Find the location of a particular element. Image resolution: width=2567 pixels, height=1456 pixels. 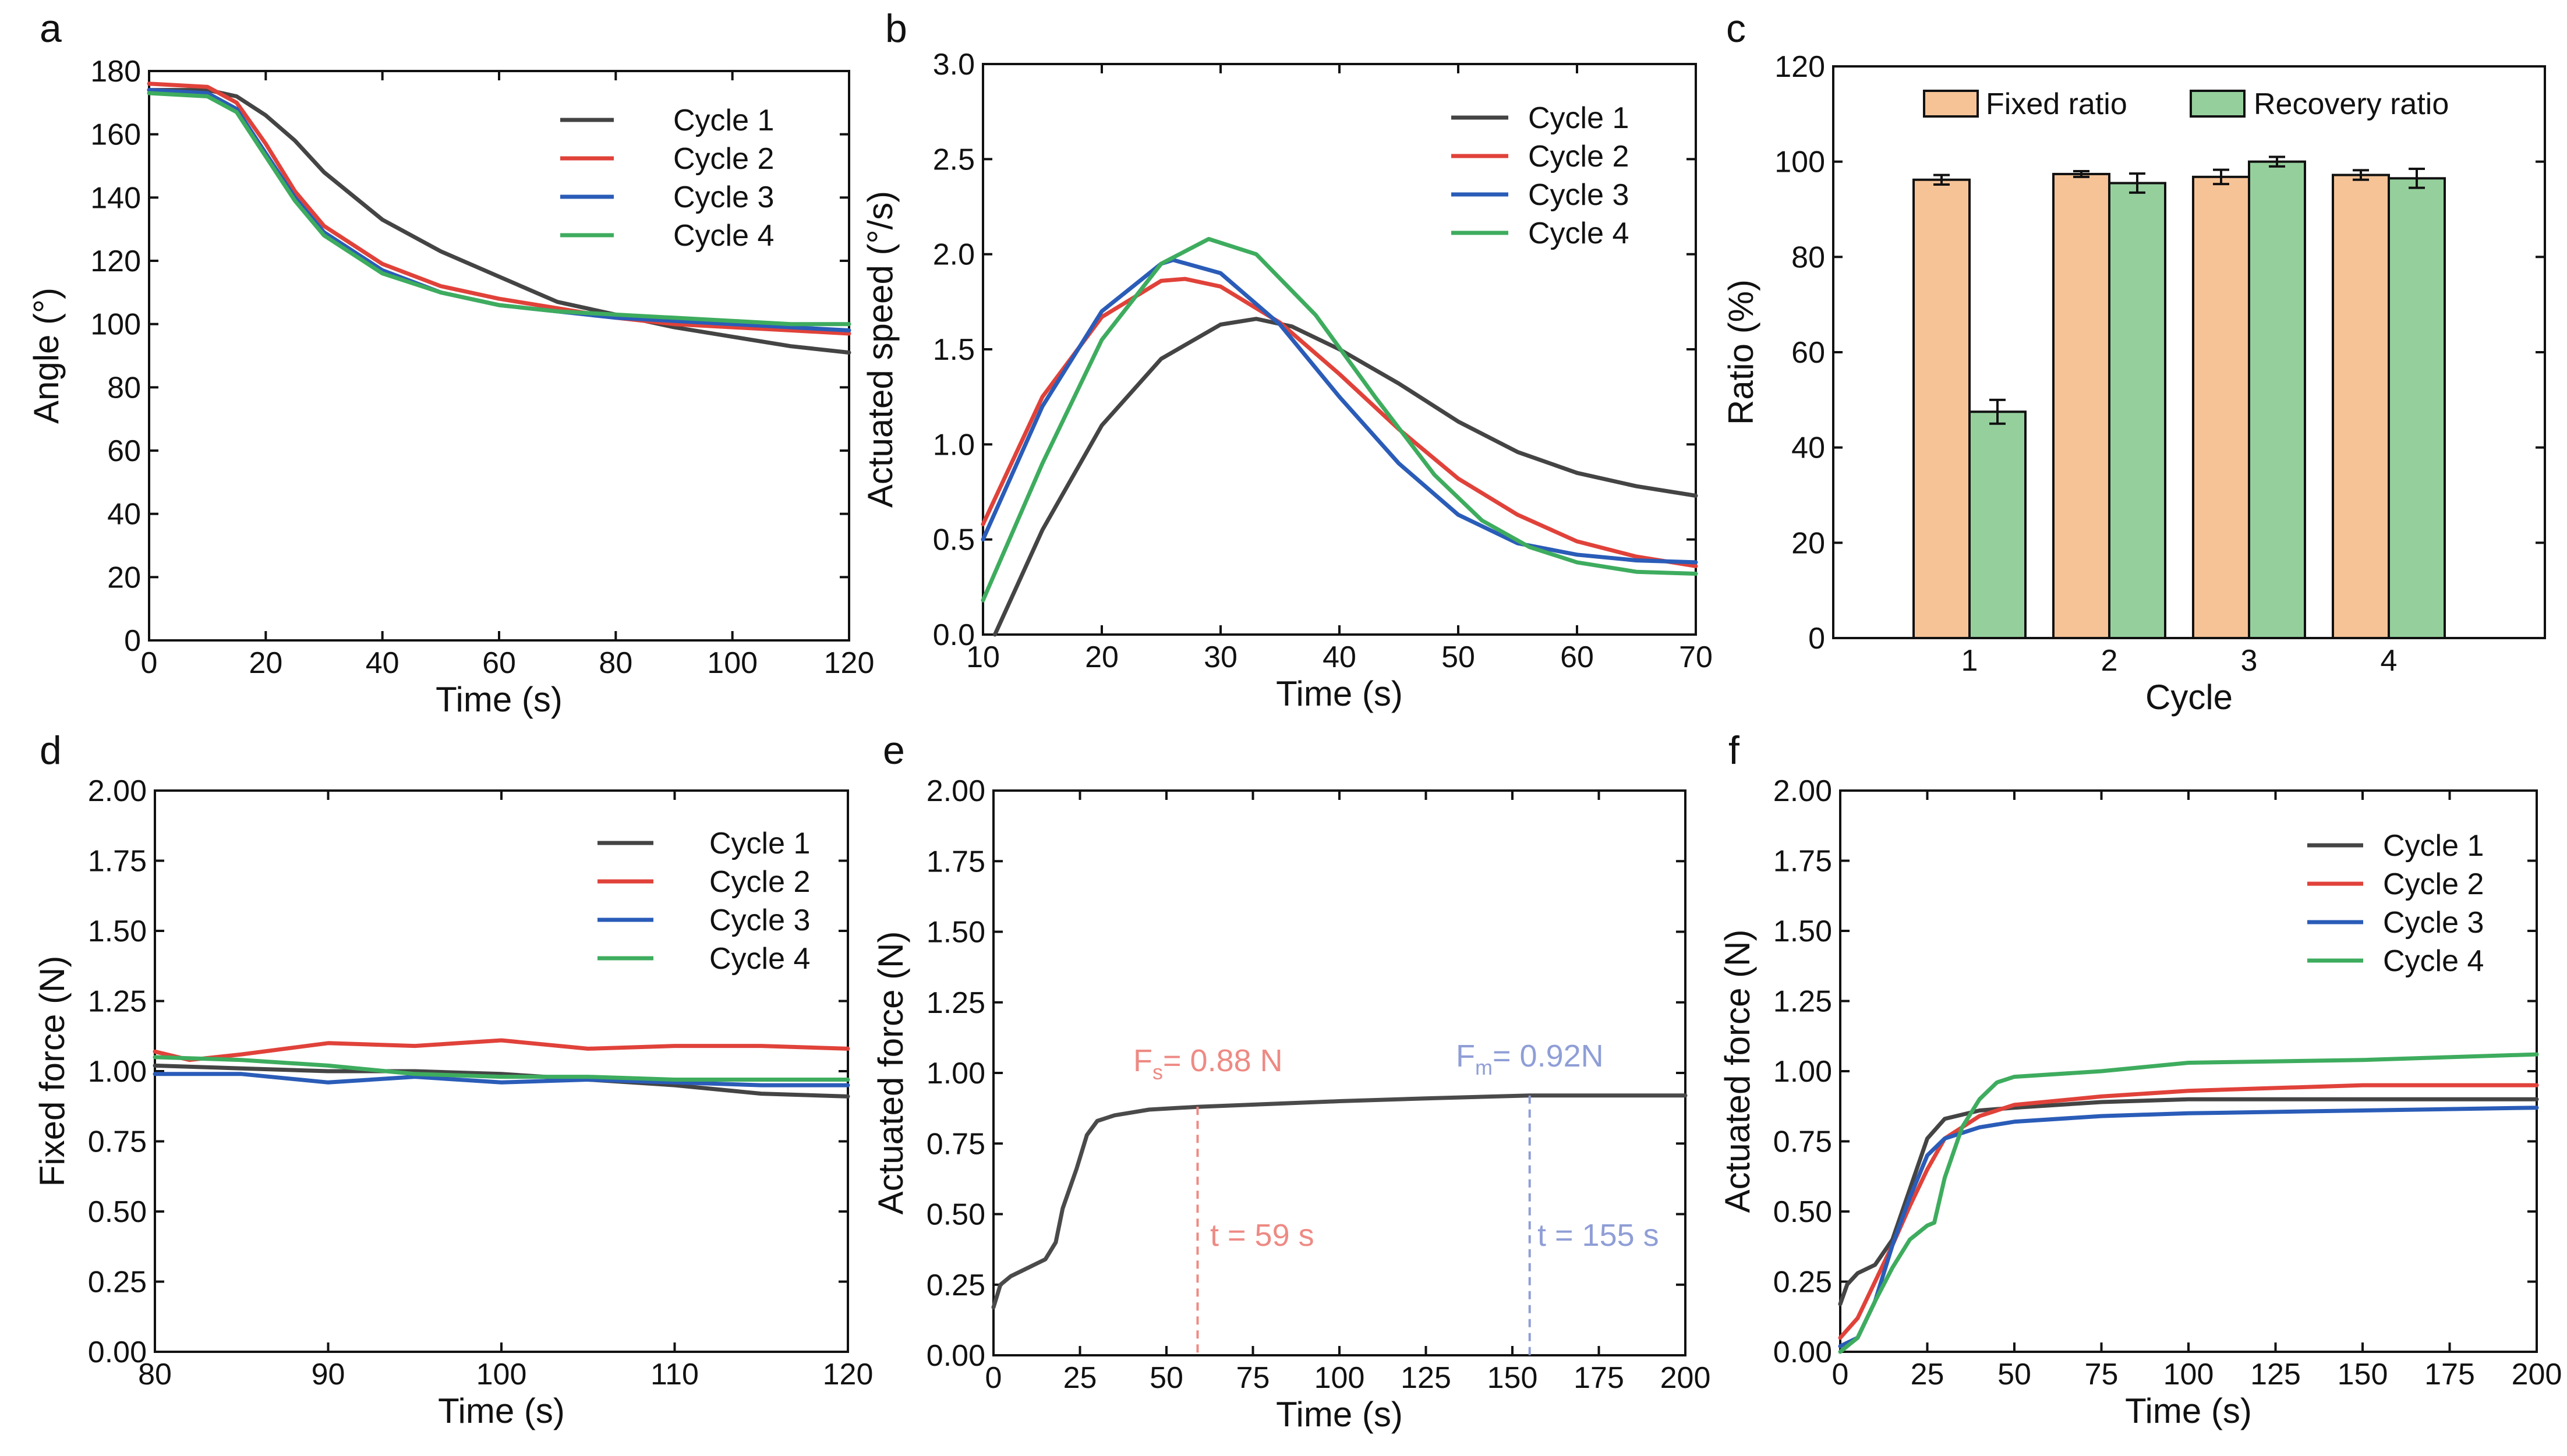

y-tick-label-f: 0.75 is located at coordinates (1802, 1142).